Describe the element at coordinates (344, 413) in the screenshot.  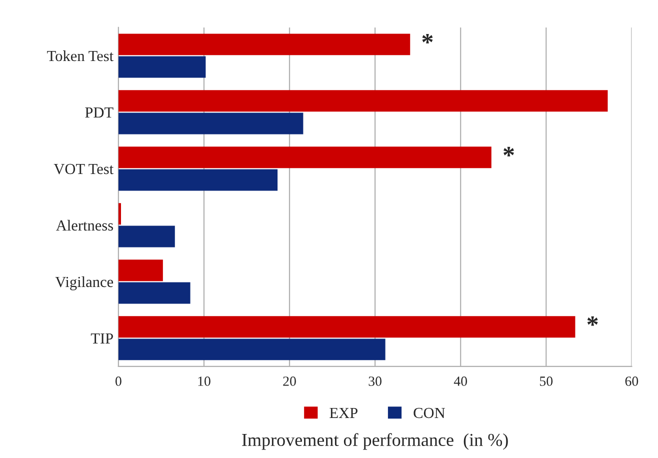
I see `legend-label: EXP` at that location.